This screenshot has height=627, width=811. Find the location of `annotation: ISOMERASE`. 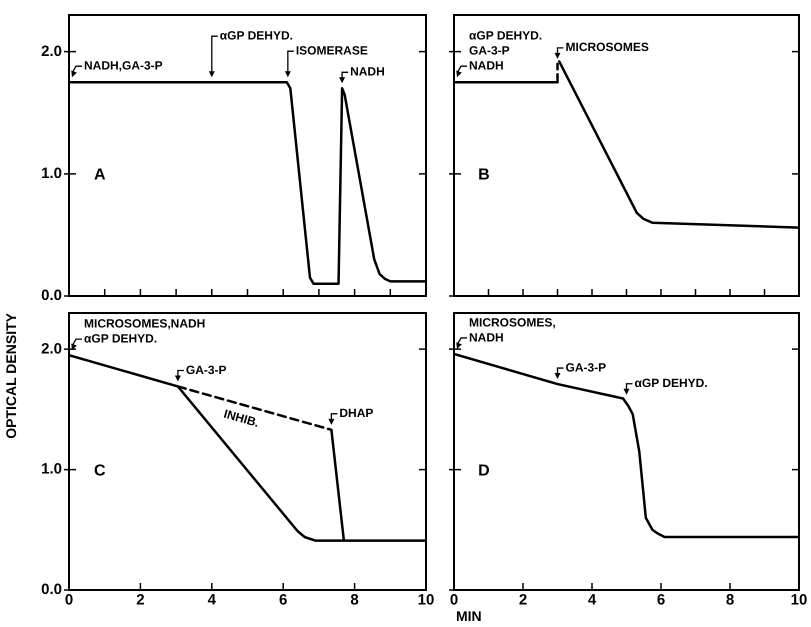

annotation: ISOMERASE is located at coordinates (332, 51).